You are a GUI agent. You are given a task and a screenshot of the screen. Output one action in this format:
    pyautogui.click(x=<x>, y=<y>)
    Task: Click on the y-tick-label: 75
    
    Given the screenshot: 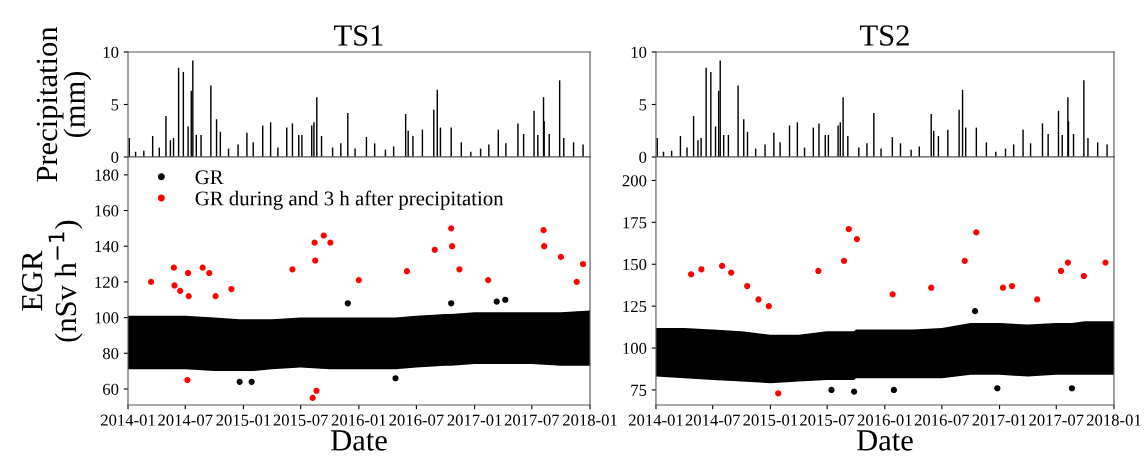 What is the action you would take?
    pyautogui.click(x=639, y=390)
    